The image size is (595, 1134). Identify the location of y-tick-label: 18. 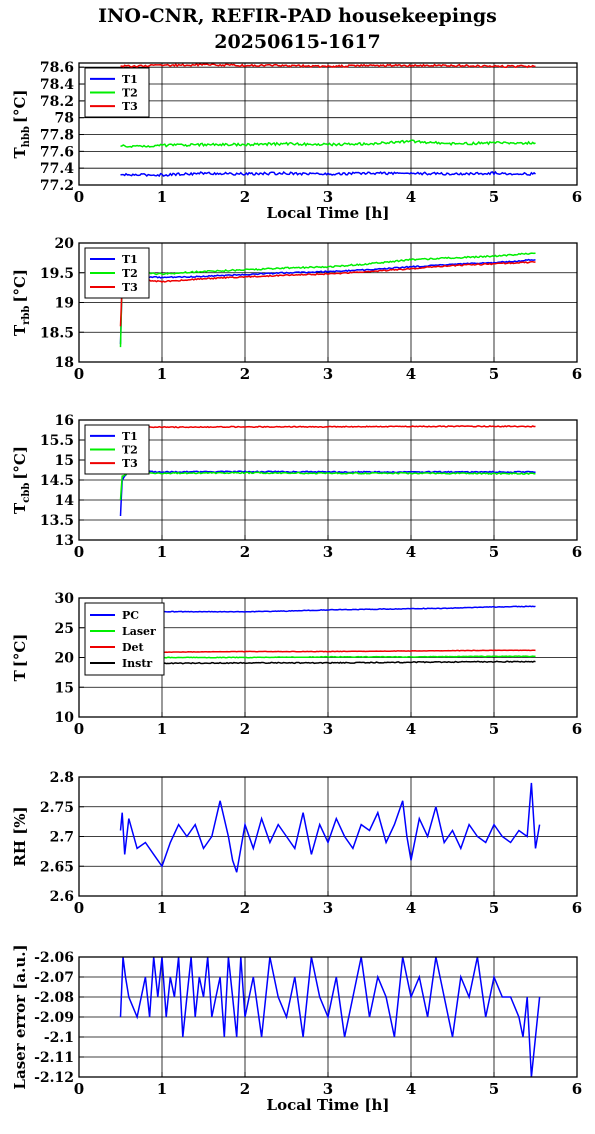
(64, 363).